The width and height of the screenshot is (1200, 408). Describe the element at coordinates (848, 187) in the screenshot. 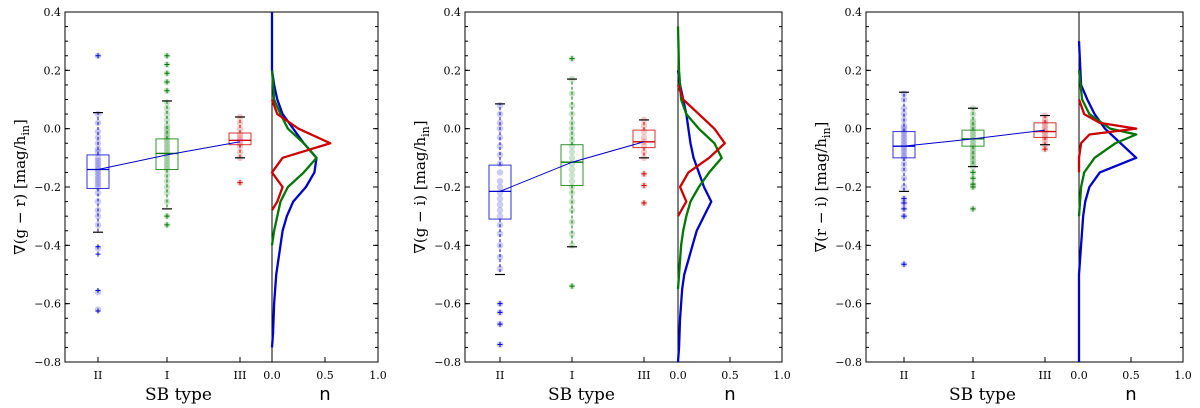

I see `y-tick-label: −0.2` at that location.